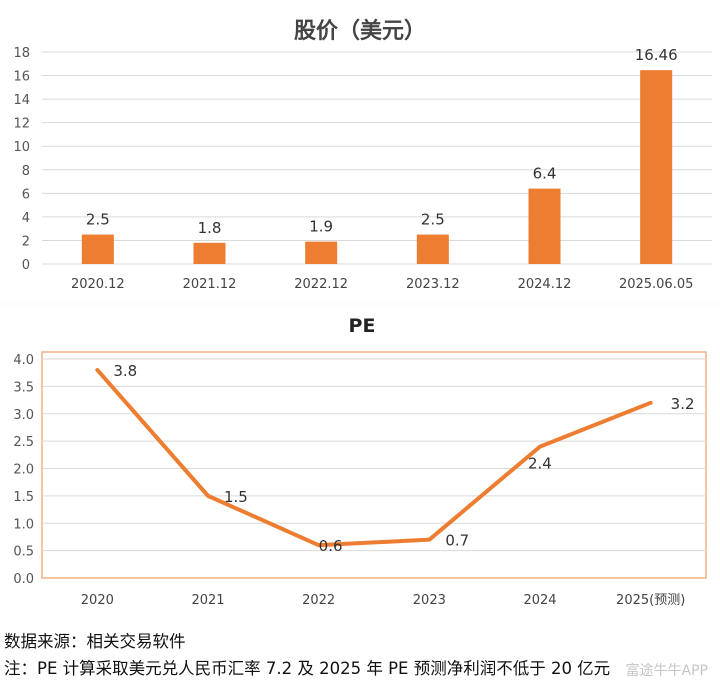  I want to click on bar-chart-y-tick-label: 14, so click(21, 100).